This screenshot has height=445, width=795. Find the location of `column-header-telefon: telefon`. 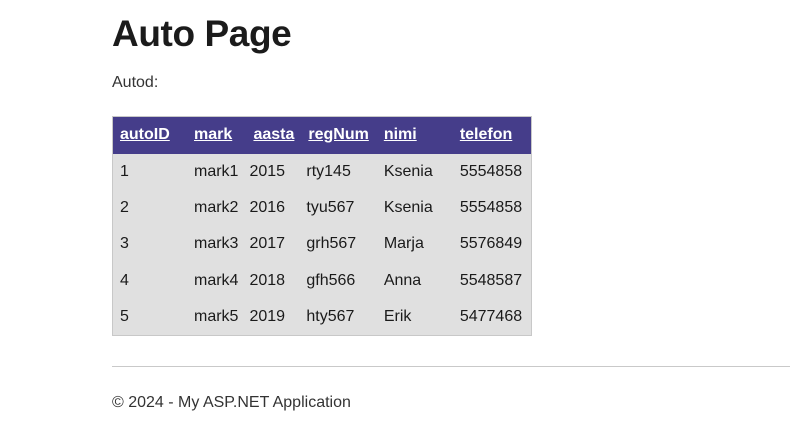

column-header-telefon: telefon is located at coordinates (488, 135).